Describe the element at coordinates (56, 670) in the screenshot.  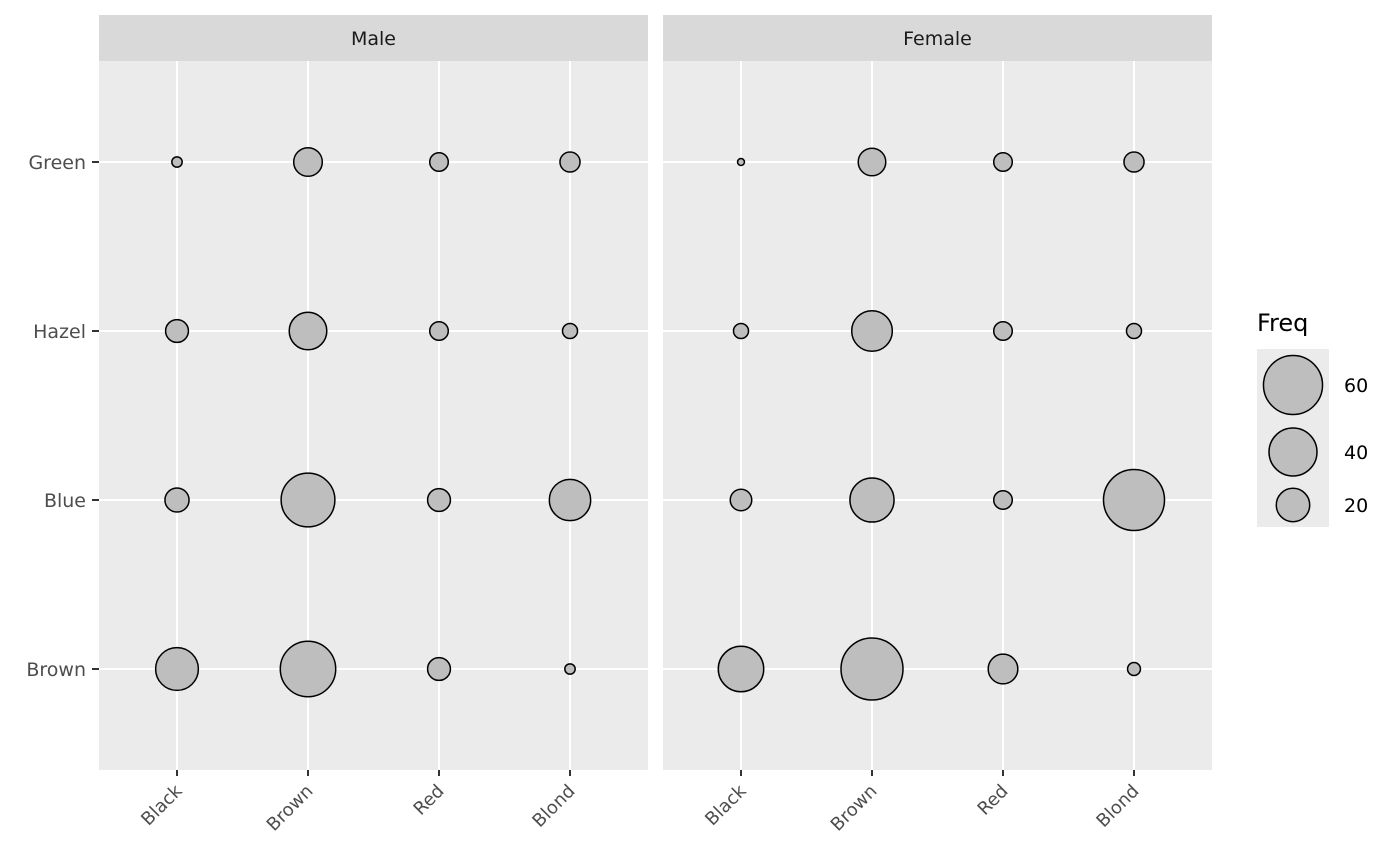
I see `y-tick-label: Brown` at that location.